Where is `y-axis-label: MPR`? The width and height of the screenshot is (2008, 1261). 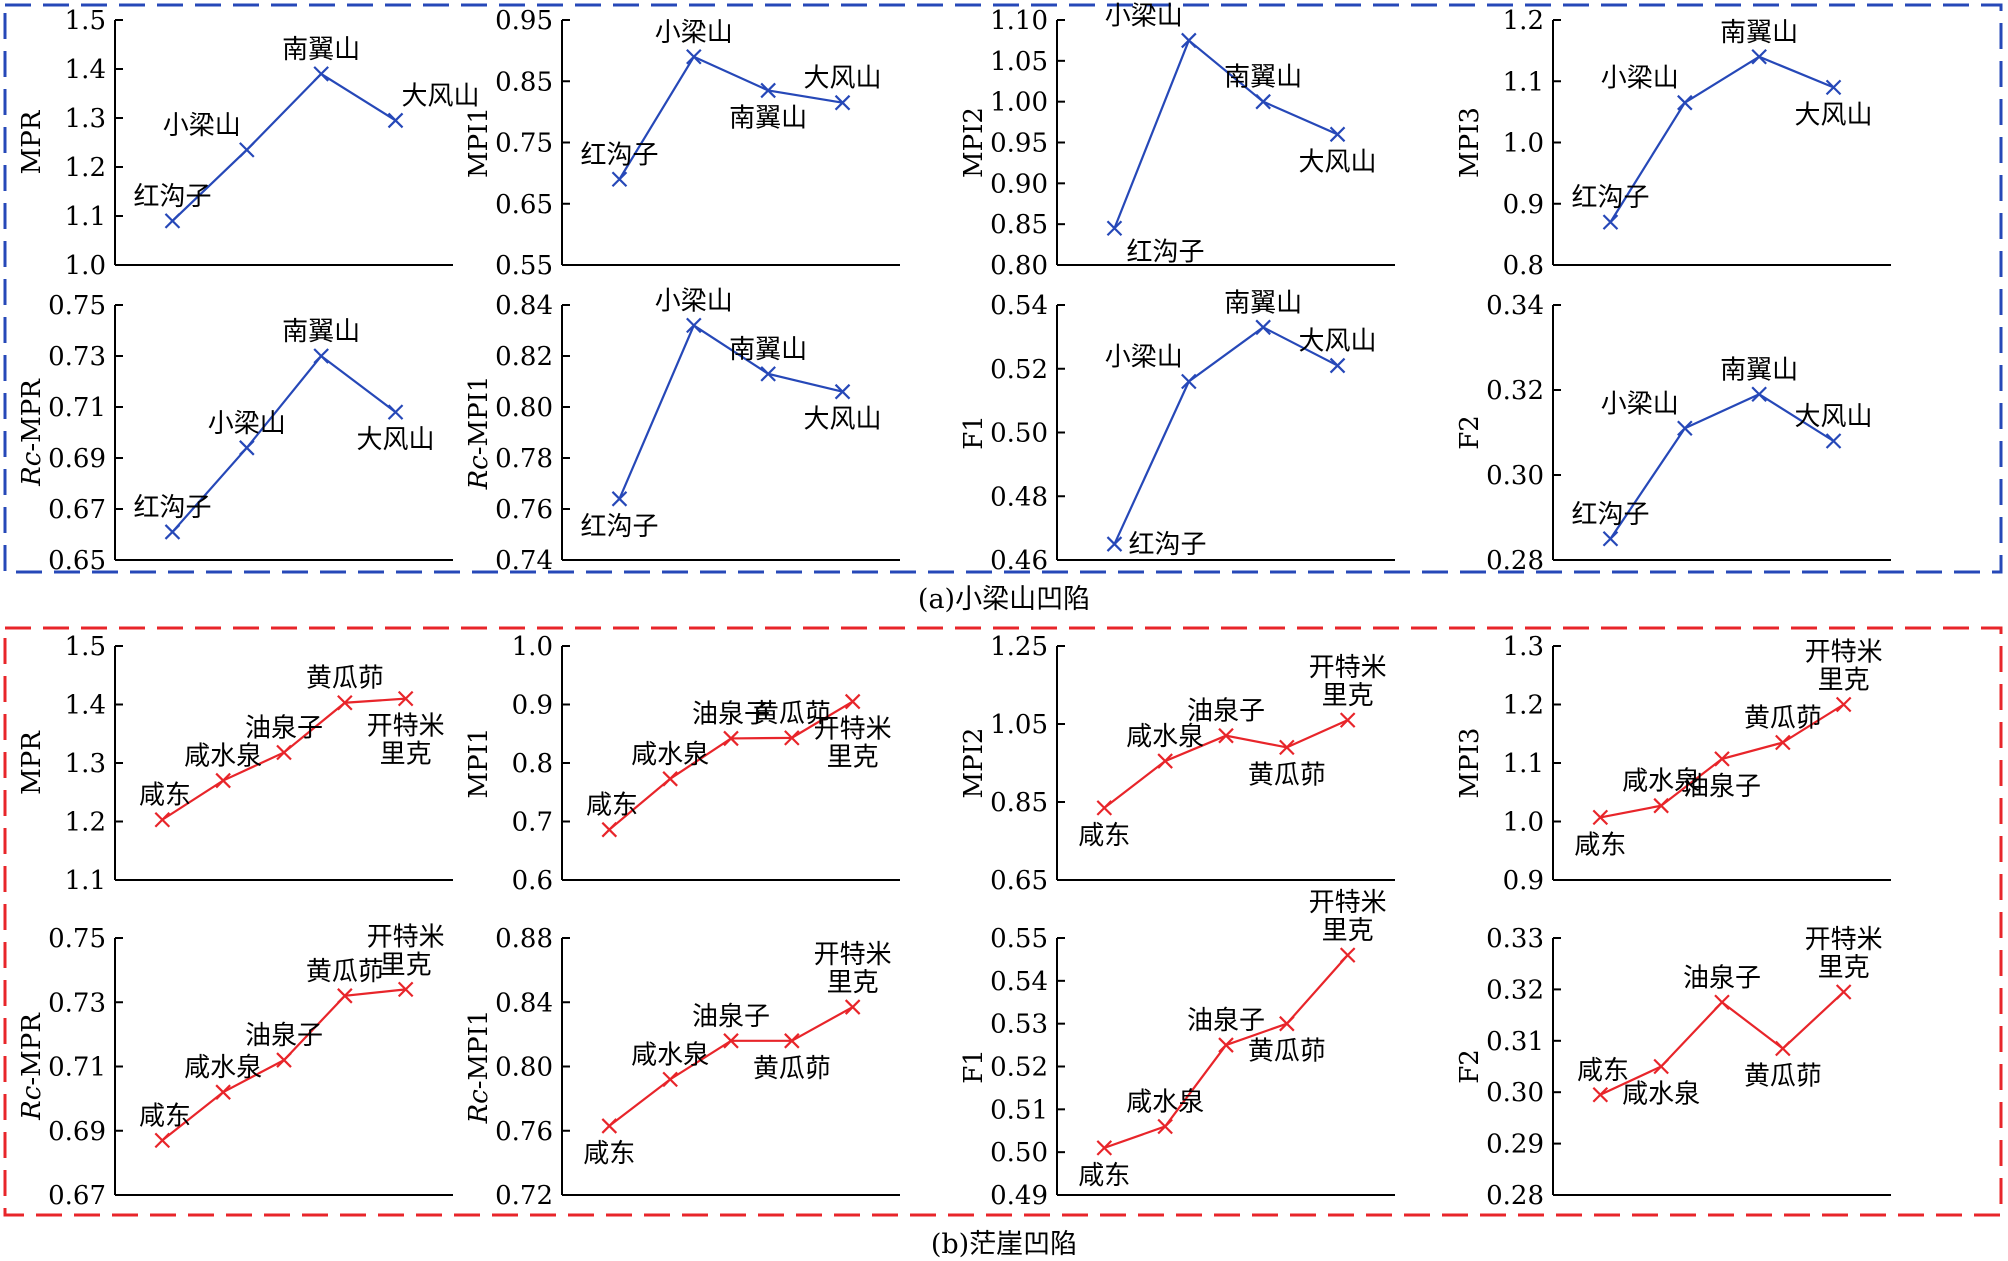 y-axis-label: MPR is located at coordinates (32, 762).